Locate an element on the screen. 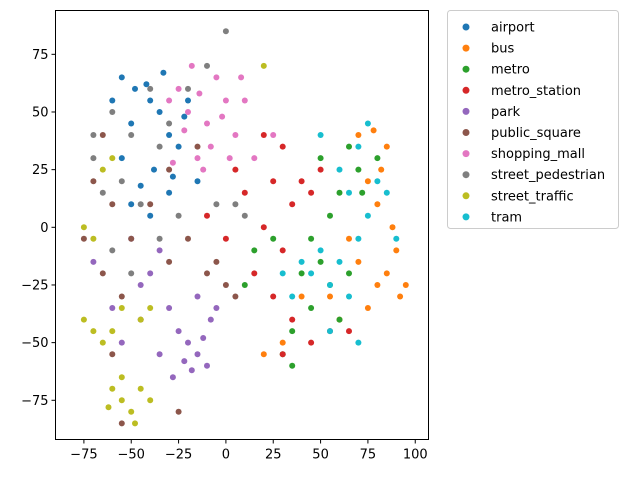 The height and width of the screenshot is (480, 640). y-axis: −75 −50 −25 0 25 50 75 is located at coordinates (38, 228).